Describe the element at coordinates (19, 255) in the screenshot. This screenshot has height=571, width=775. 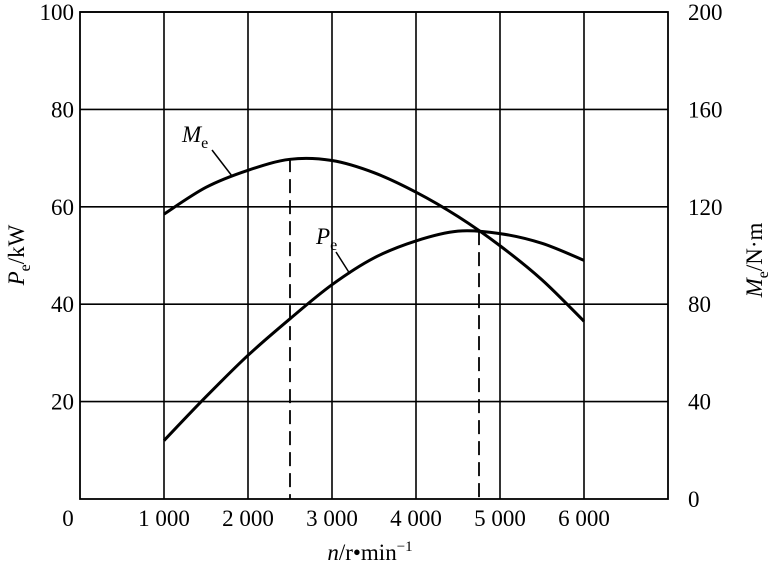
I see `y-axis-label: Pe/kW` at that location.